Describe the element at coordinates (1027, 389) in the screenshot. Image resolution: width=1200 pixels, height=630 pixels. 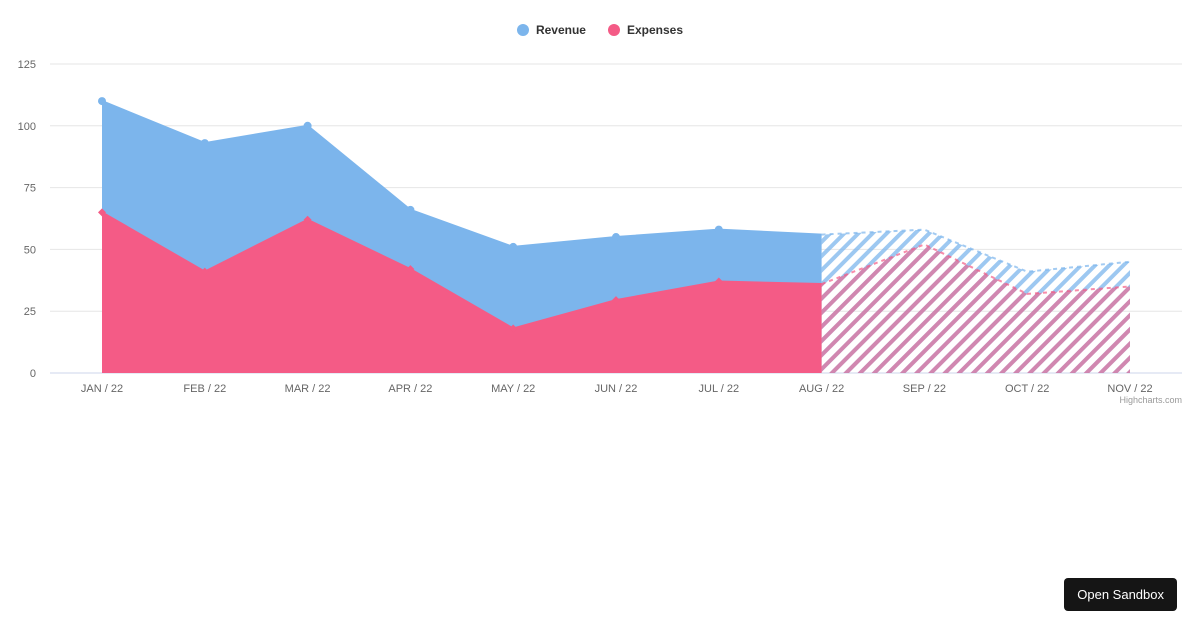
I see `x-tick-label: OCT / 22` at that location.